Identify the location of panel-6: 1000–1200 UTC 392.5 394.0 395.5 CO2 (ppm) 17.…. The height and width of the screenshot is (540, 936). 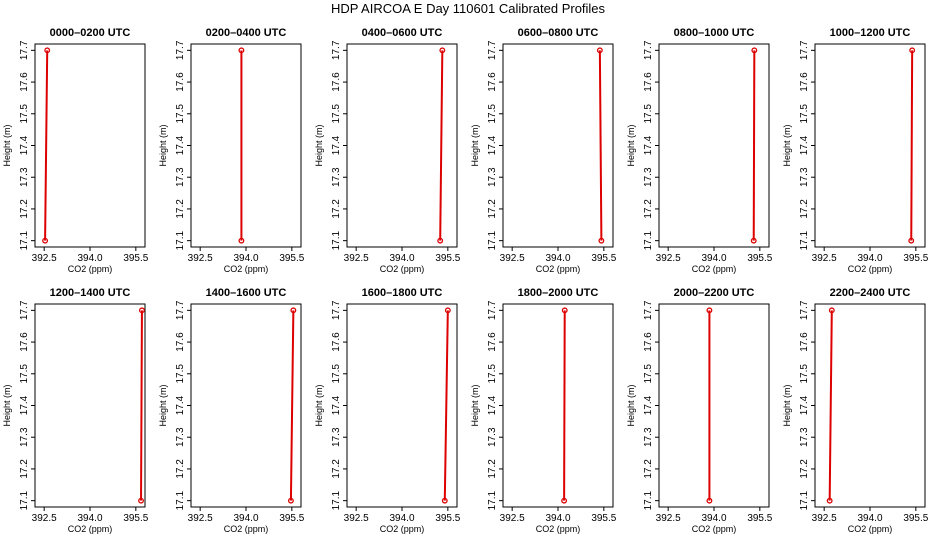
(855, 150).